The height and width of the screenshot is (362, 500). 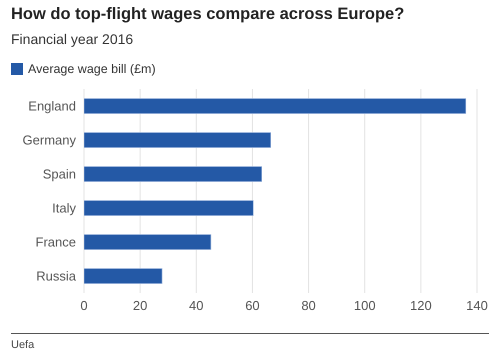 I want to click on y-tick-label: France, so click(x=56, y=242).